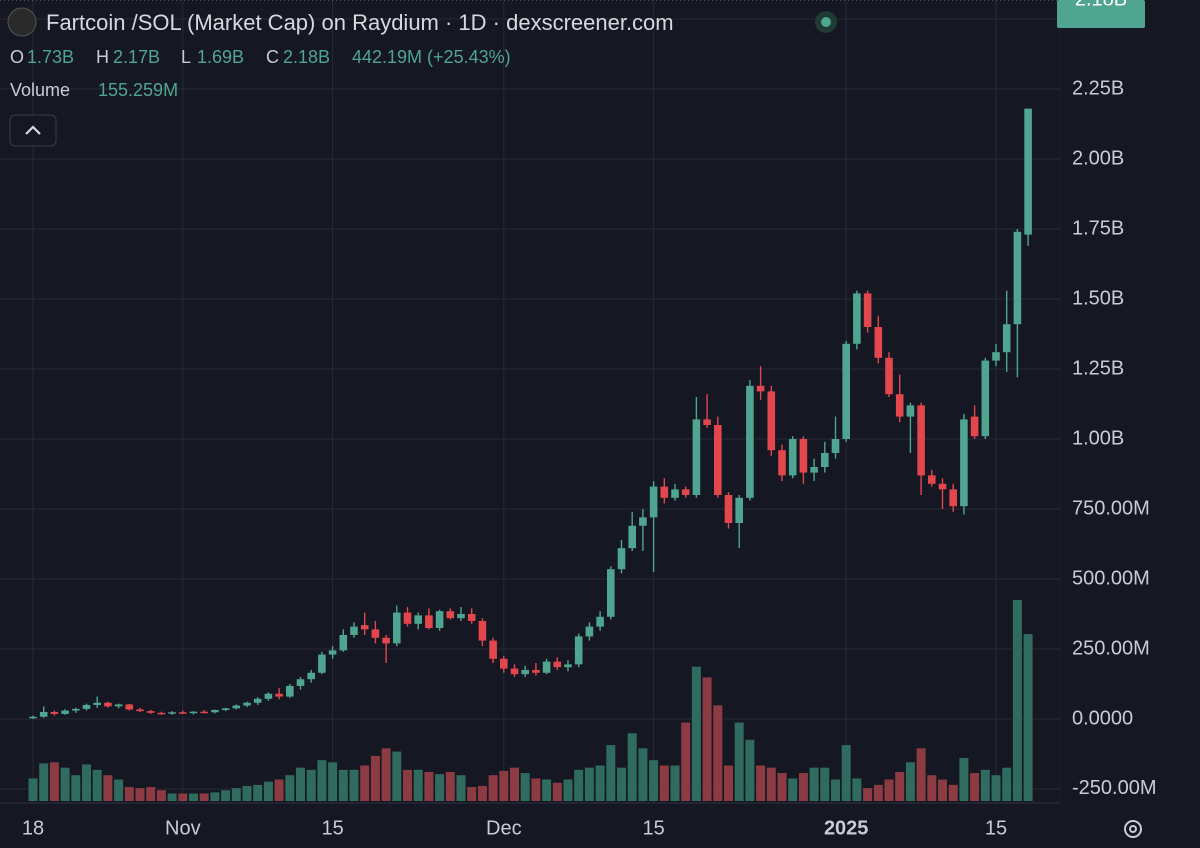  Describe the element at coordinates (136, 57) in the screenshot. I see `legend-value: 2.17B` at that location.